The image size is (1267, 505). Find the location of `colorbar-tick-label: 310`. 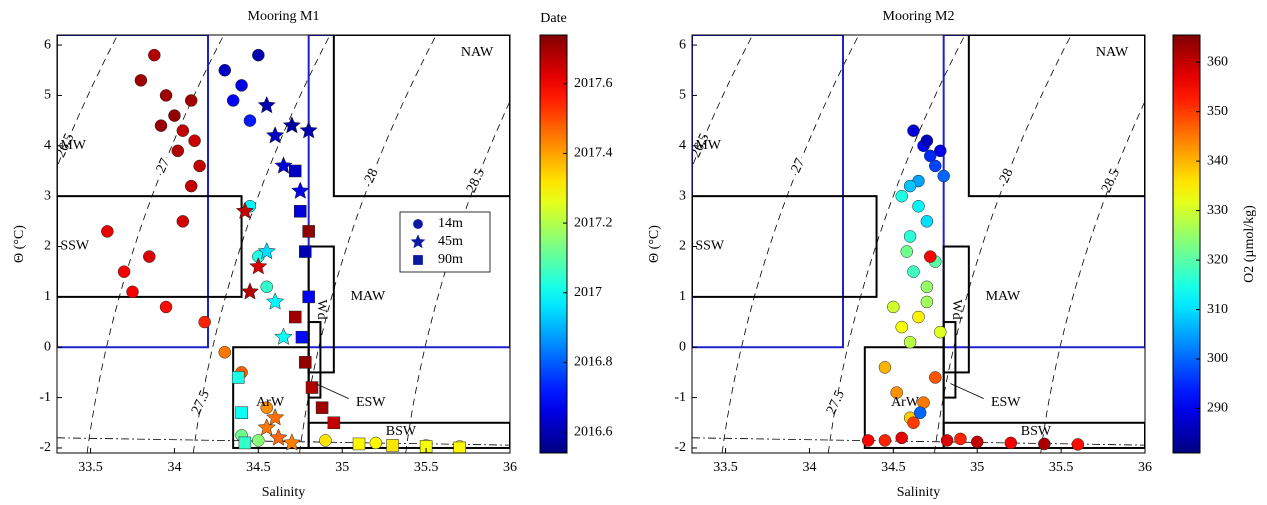

colorbar-tick-label: 310 is located at coordinates (1217, 309).